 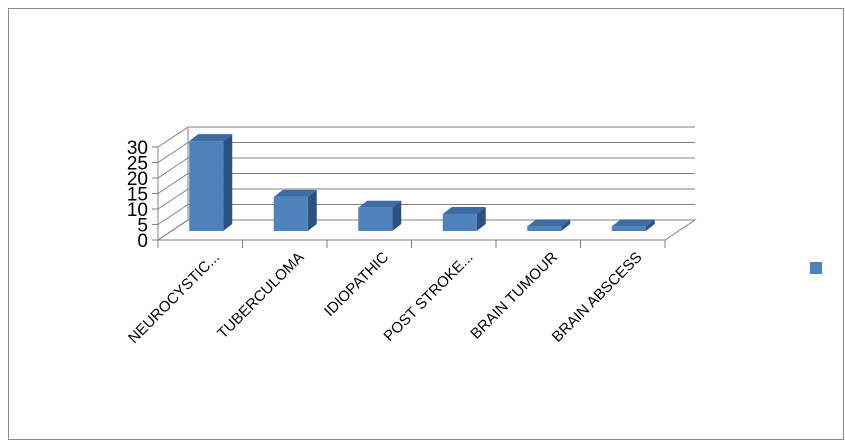 What do you see at coordinates (422, 182) in the screenshot?
I see `bars` at bounding box center [422, 182].